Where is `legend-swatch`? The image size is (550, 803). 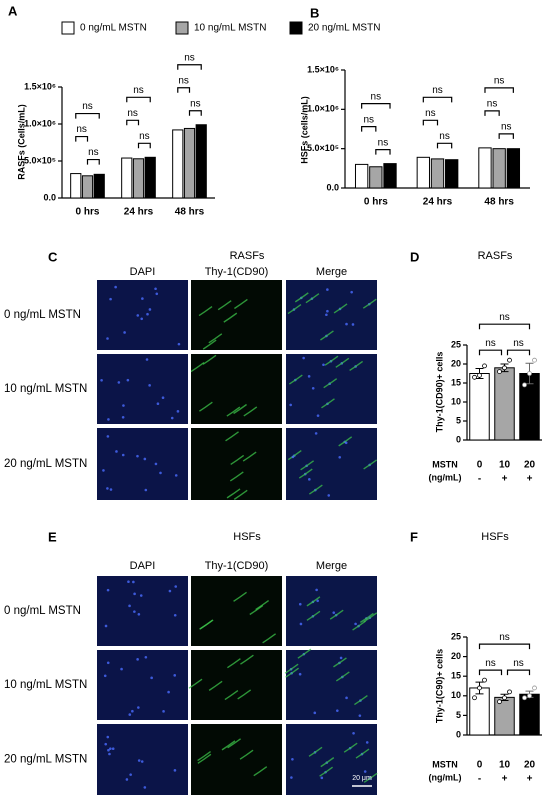 legend-swatch is located at coordinates (68, 28).